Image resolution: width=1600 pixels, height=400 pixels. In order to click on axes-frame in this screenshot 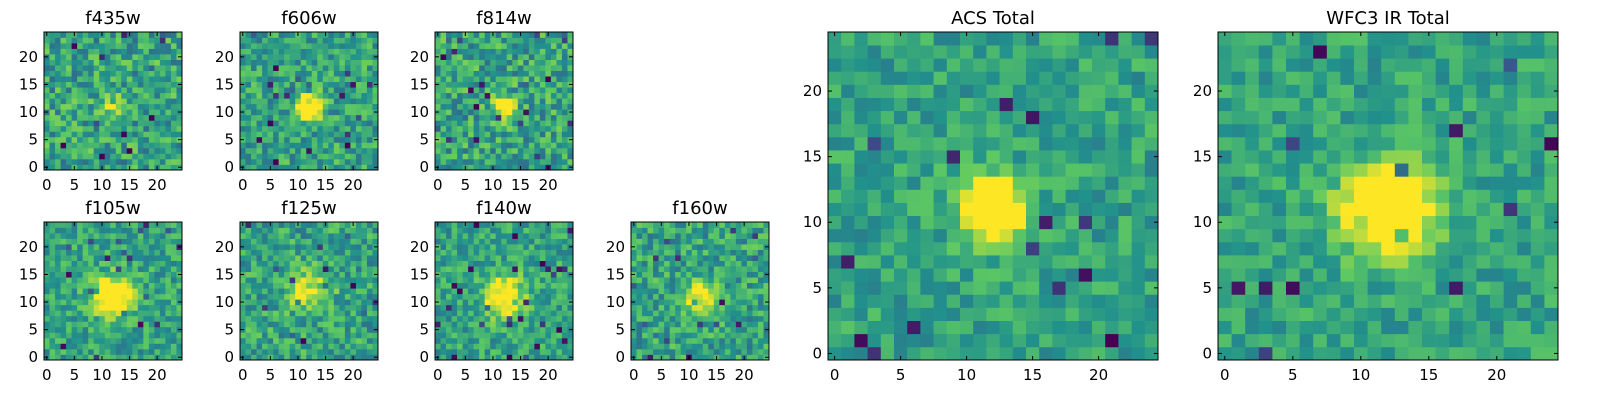, I will do `click(113, 291)`.